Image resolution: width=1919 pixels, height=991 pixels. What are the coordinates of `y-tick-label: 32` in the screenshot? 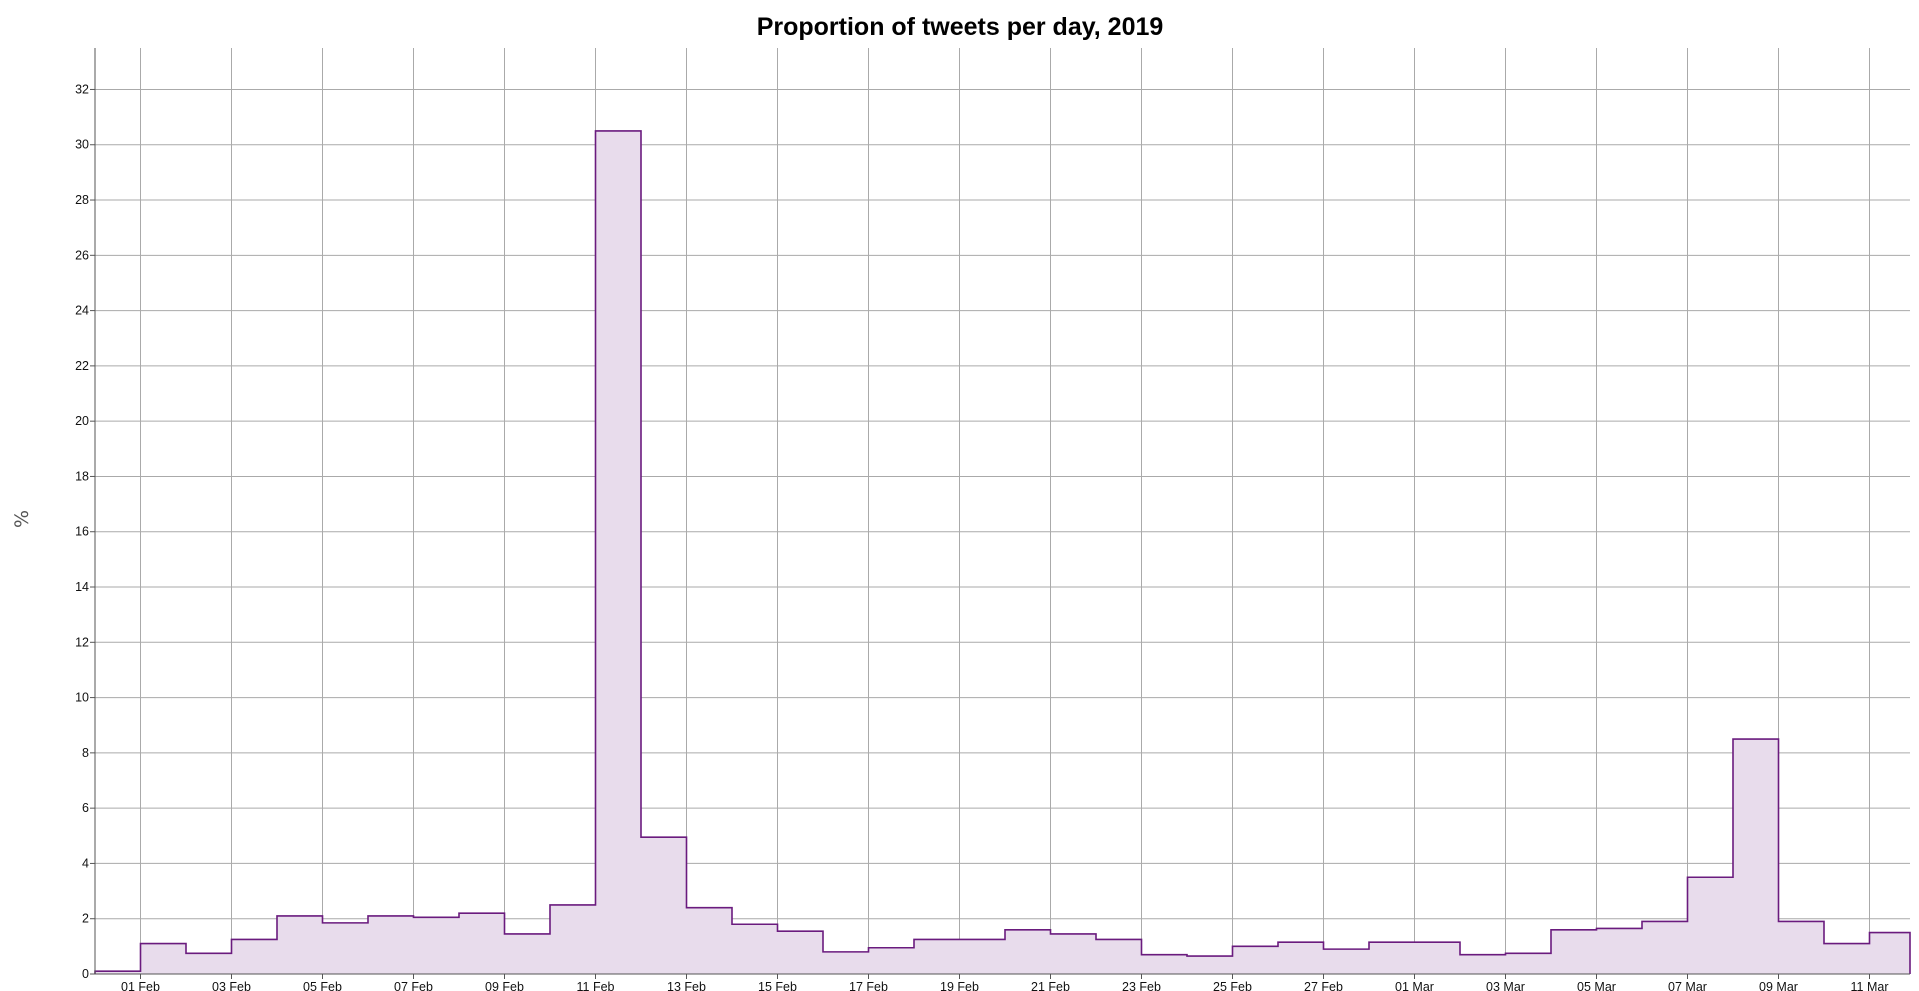 It's located at (82, 89).